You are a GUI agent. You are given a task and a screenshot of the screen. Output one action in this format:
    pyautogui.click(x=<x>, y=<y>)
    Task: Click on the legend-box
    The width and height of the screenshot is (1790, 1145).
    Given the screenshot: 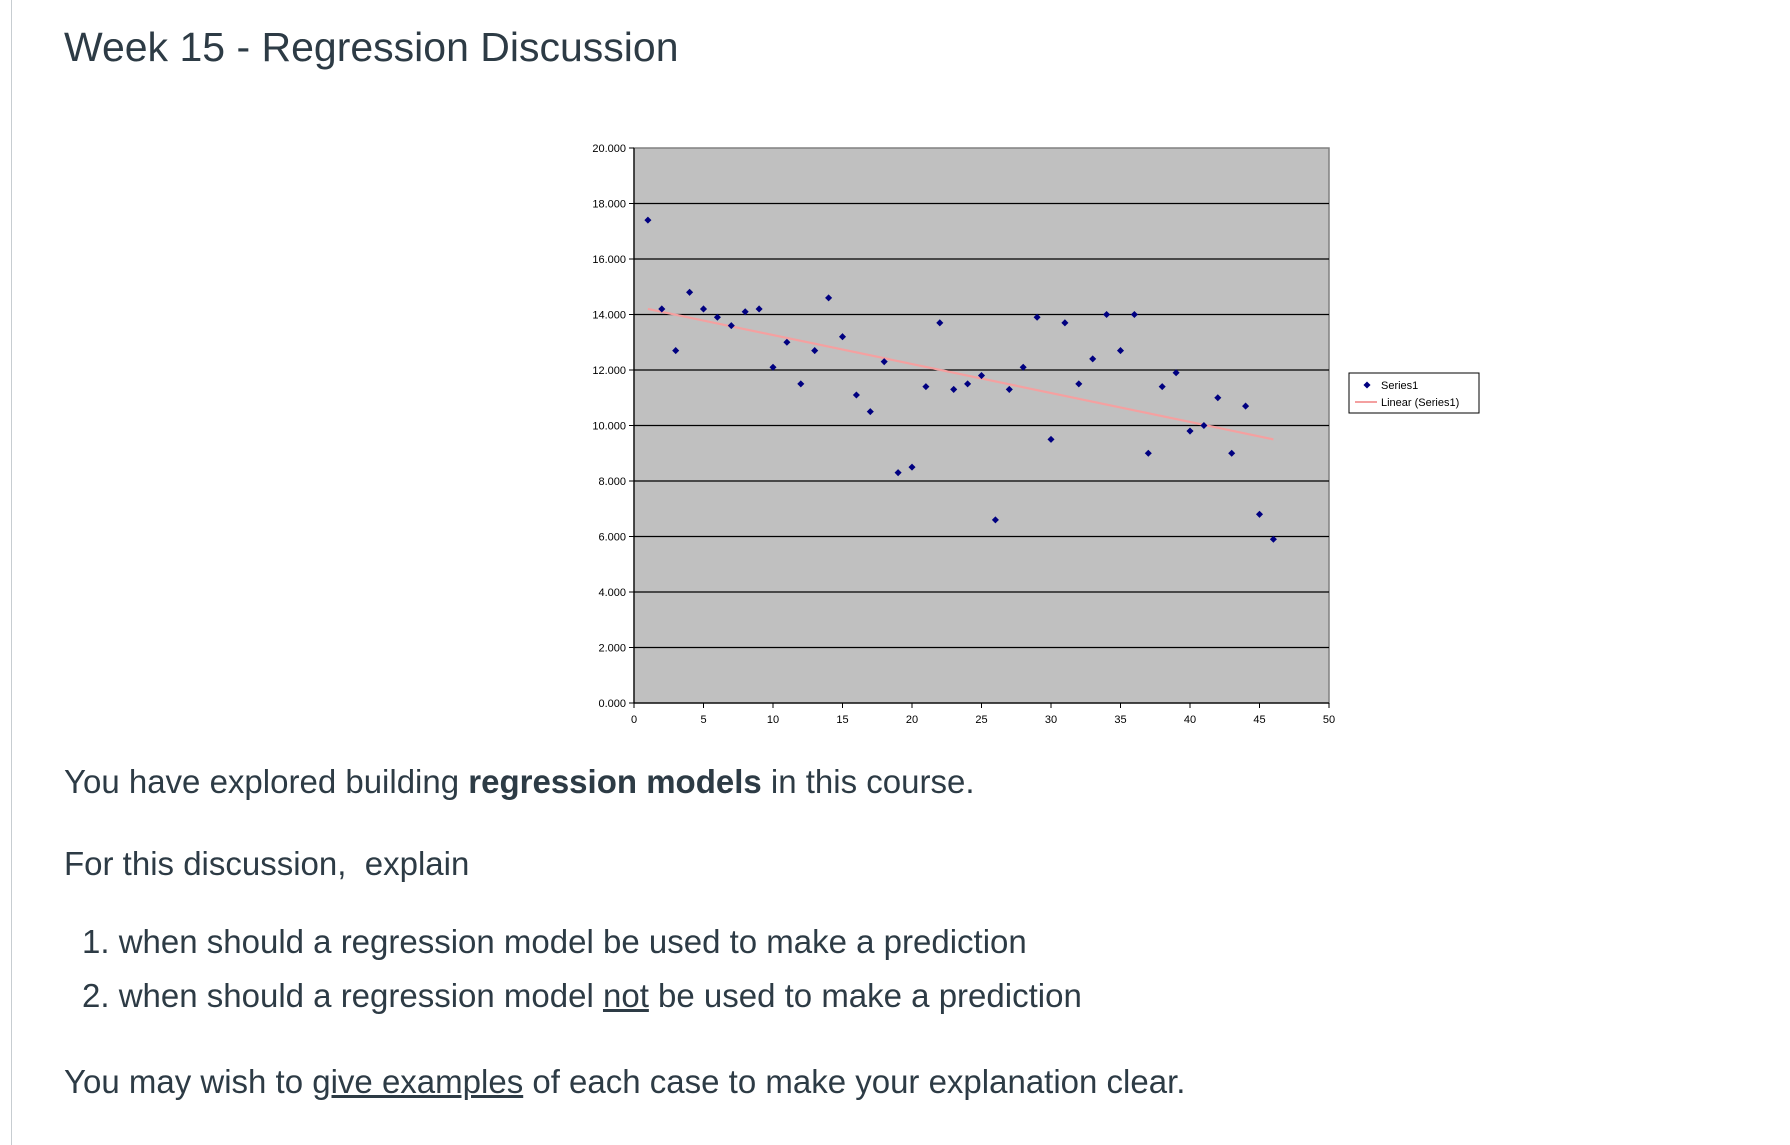 What is the action you would take?
    pyautogui.click(x=1414, y=393)
    